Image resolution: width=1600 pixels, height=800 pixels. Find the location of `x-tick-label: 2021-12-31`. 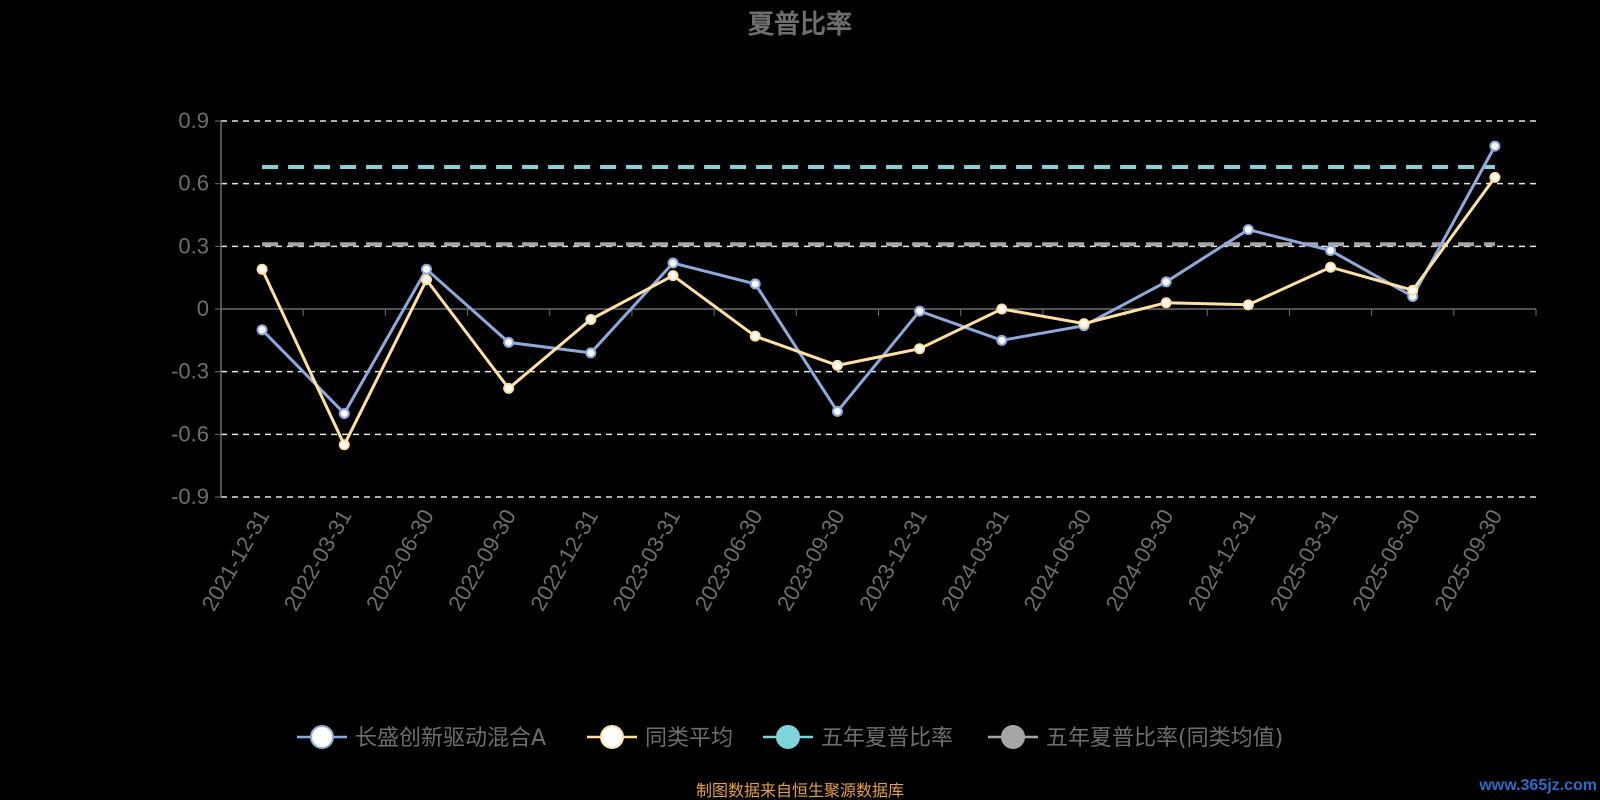

x-tick-label: 2021-12-31 is located at coordinates (235, 560).